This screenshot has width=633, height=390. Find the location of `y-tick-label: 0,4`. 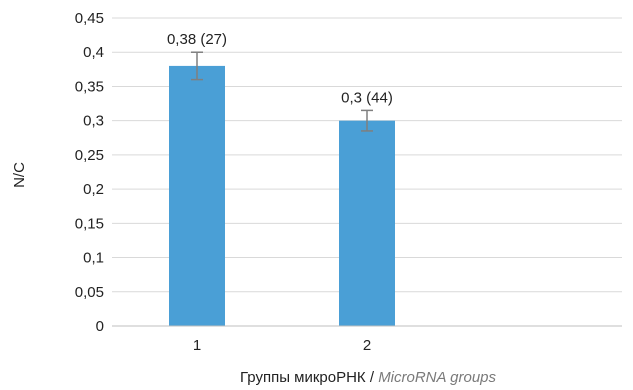

y-tick-label: 0,4 is located at coordinates (93, 52).